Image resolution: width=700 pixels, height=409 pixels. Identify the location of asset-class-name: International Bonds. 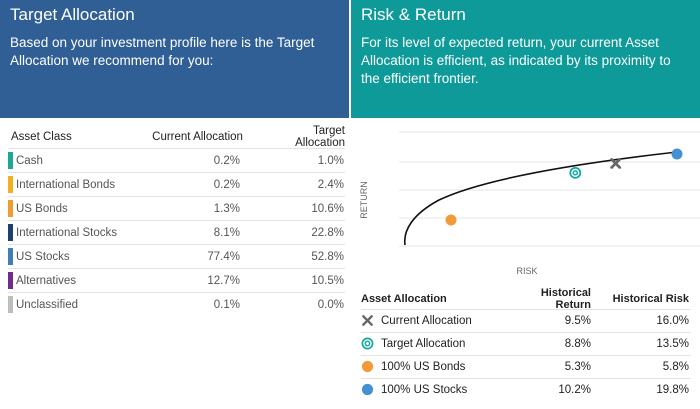
(66, 184).